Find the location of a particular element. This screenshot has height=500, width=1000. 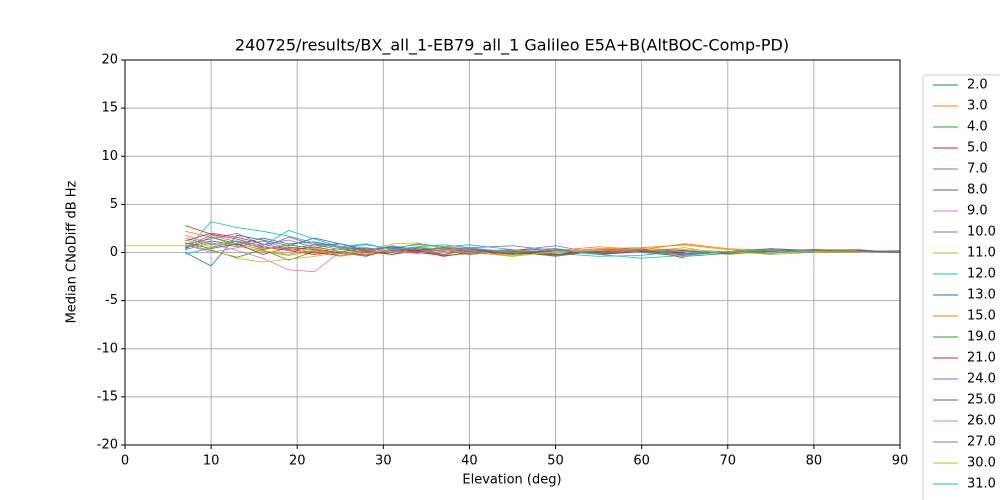

legend-label: 21.0 is located at coordinates (981, 358).